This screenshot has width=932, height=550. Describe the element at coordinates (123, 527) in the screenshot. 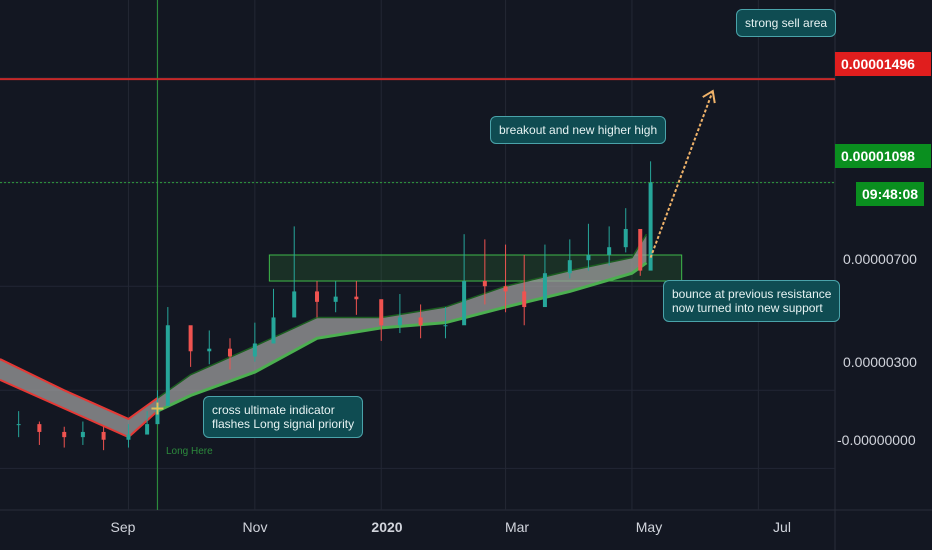

I see `x-tick-label: Sep` at that location.